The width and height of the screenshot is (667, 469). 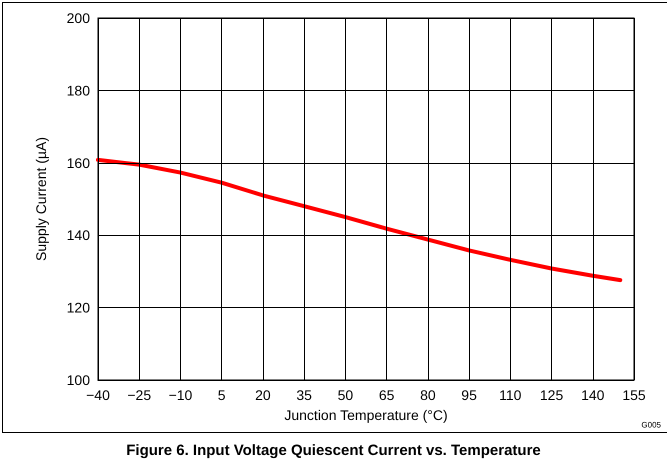 What do you see at coordinates (428, 395) in the screenshot?
I see `x-tick-label: 80` at bounding box center [428, 395].